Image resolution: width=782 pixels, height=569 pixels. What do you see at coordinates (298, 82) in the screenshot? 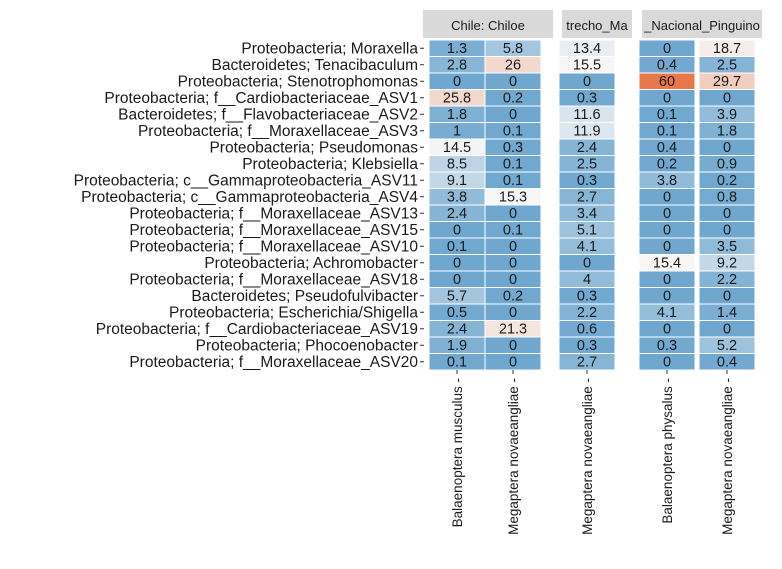
I see `row-label: Proteobacteria; Stenotrophomonas` at bounding box center [298, 82].